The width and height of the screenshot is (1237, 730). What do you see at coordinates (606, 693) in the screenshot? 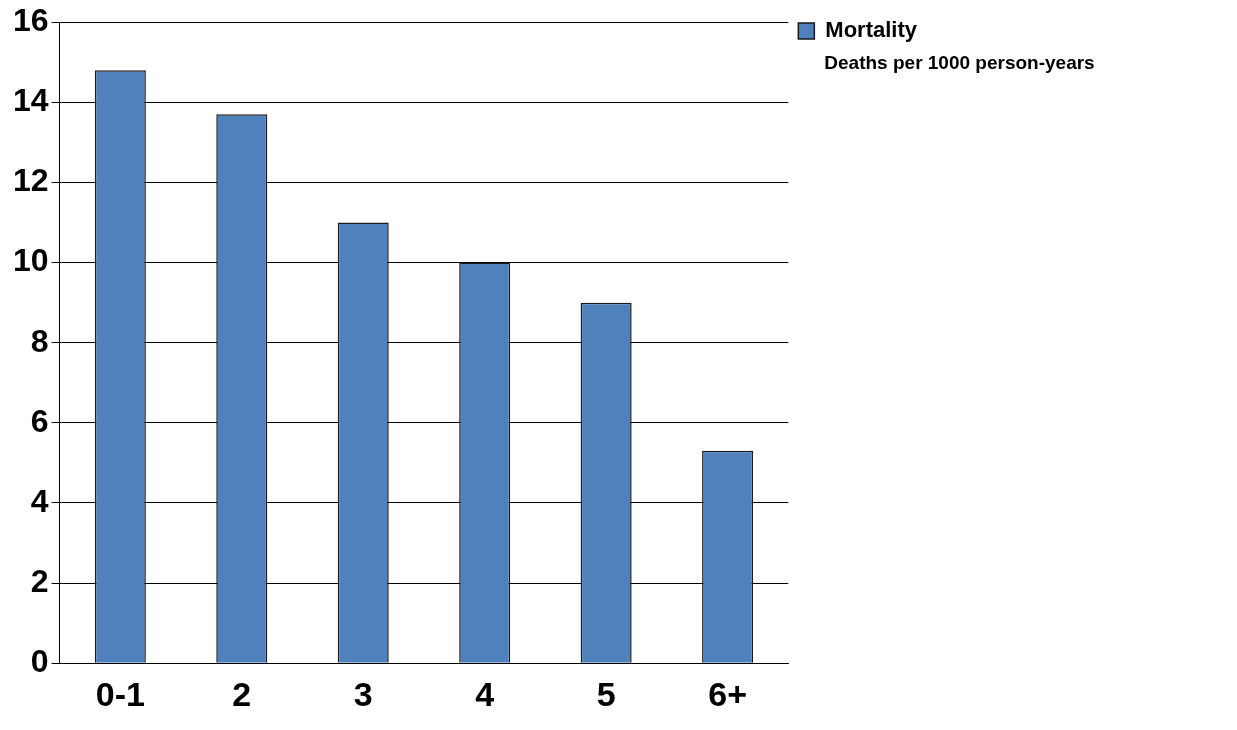
I see `x-tick-label: 5` at bounding box center [606, 693].